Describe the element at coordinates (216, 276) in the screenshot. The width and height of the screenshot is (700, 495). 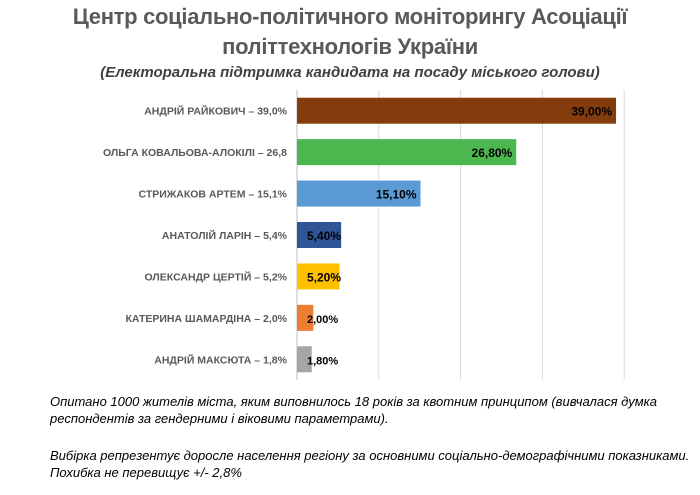
I see `category-label: ОЛЕКСАНДР ЦЕРТІЙ – 5,2%` at that location.